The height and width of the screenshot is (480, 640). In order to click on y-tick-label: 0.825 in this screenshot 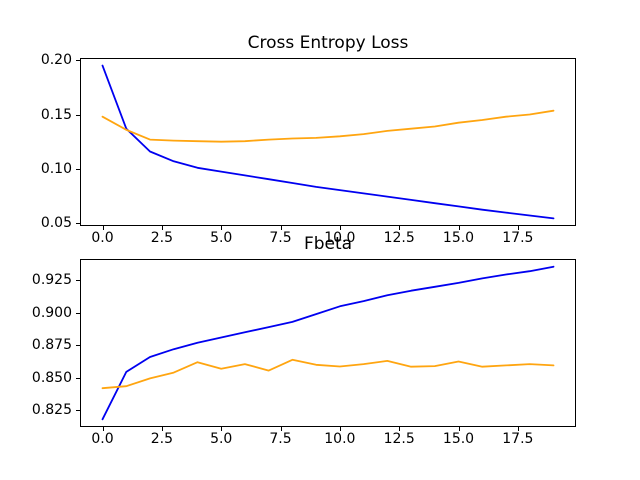, I will do `click(51, 410)`.